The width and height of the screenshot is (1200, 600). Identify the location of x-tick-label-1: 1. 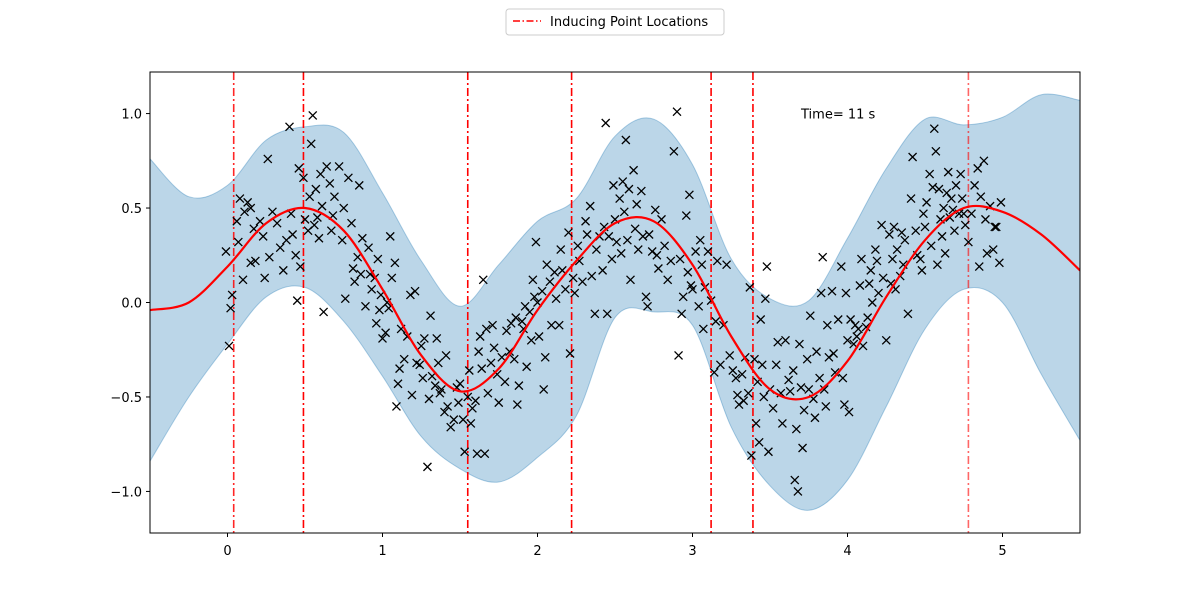
(382, 551).